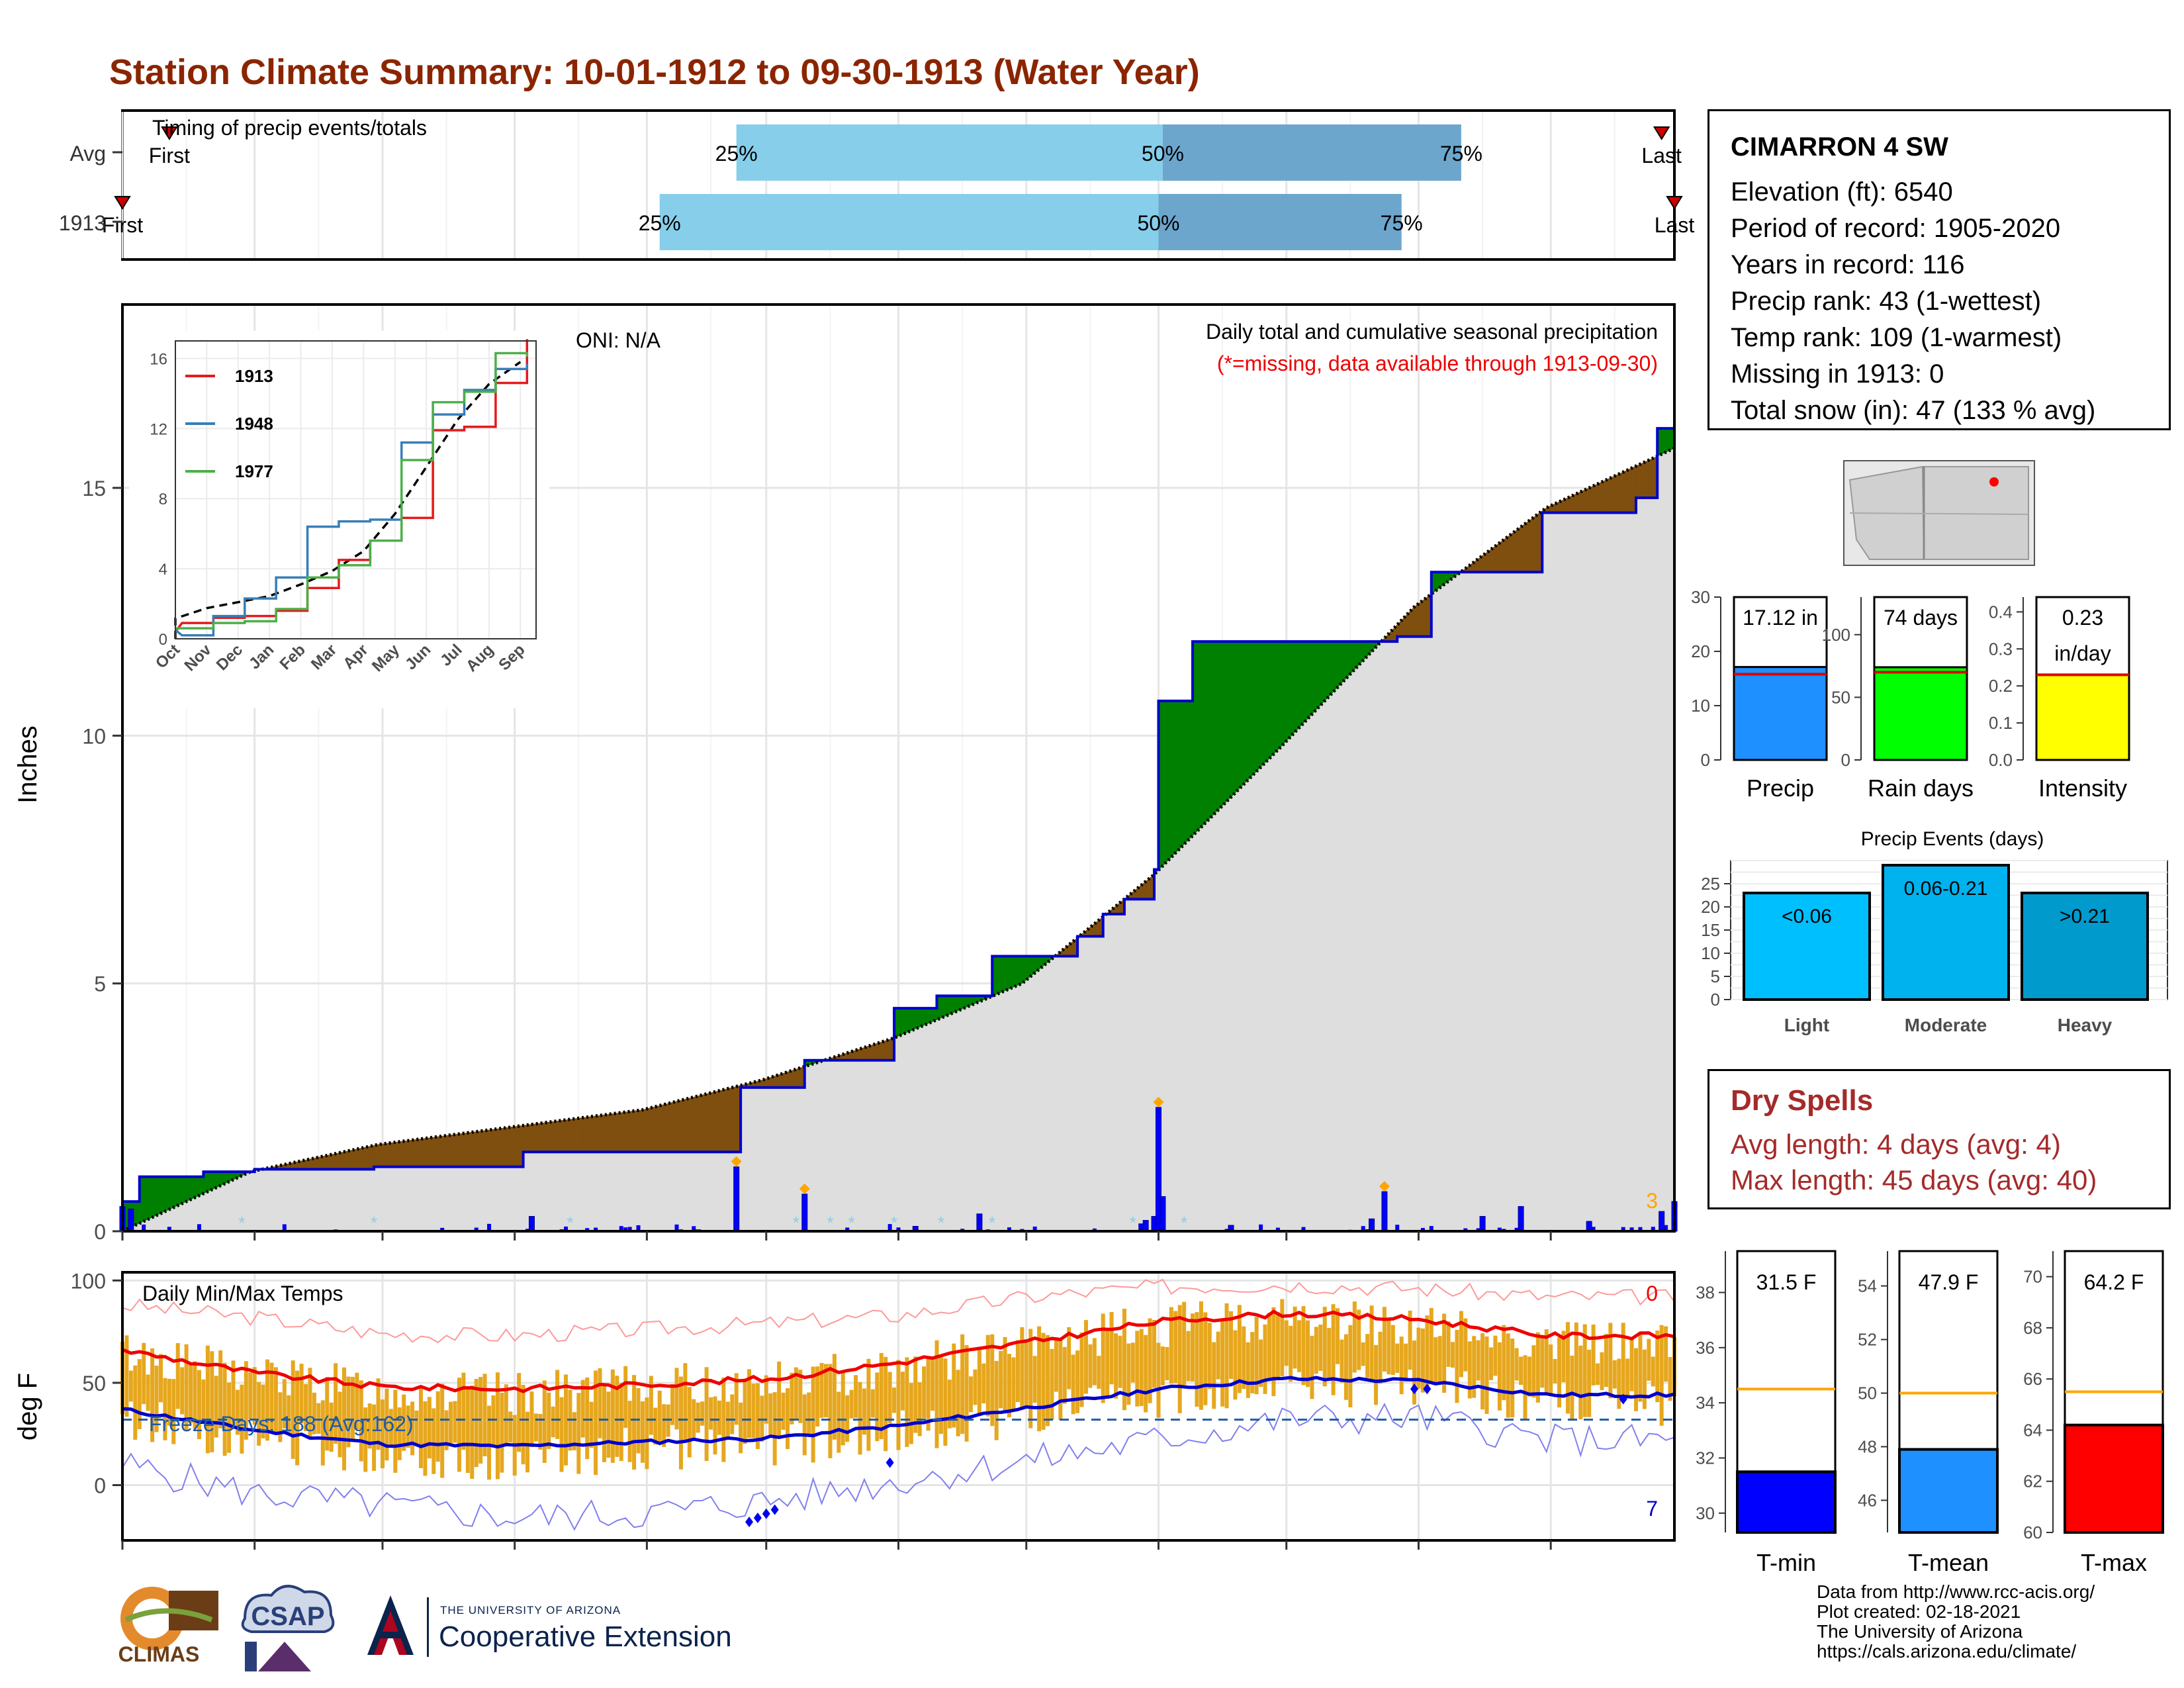 The height and width of the screenshot is (1688, 2184). I want to click on tempbar-ytick-label: 54, so click(1868, 1286).